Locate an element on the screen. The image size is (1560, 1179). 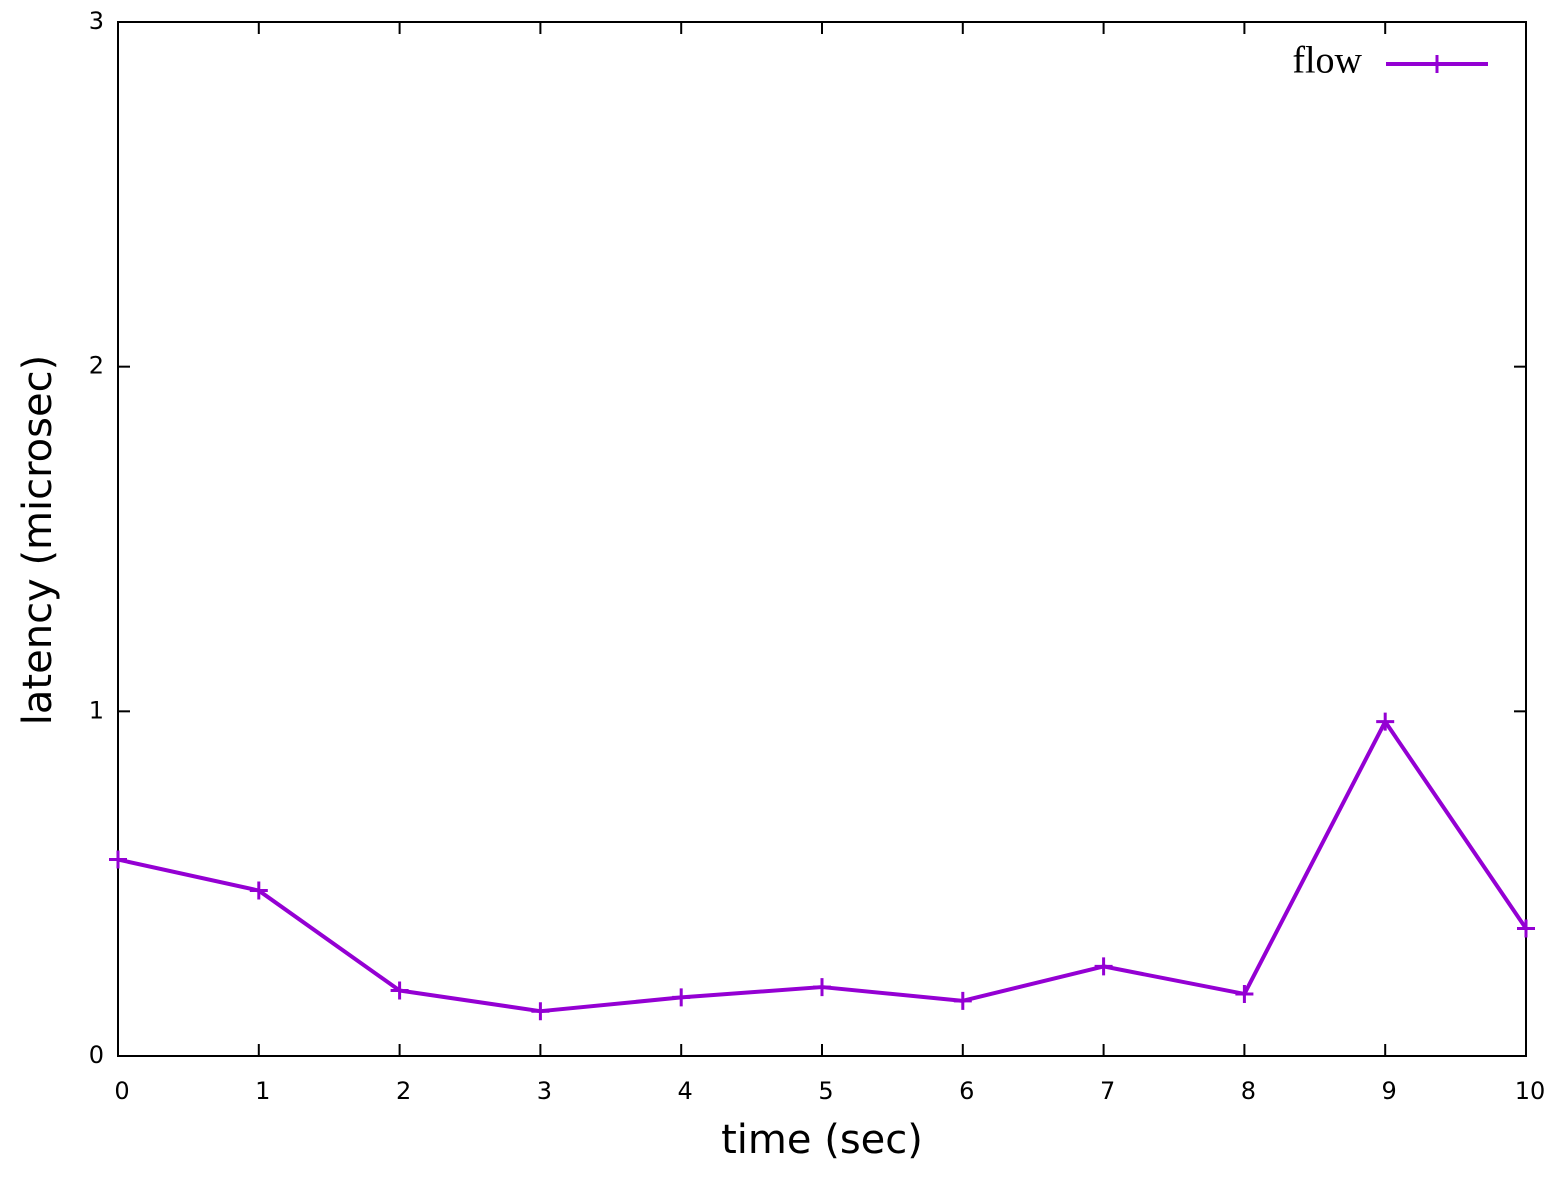
x-tick-label: 2 is located at coordinates (403, 1091).